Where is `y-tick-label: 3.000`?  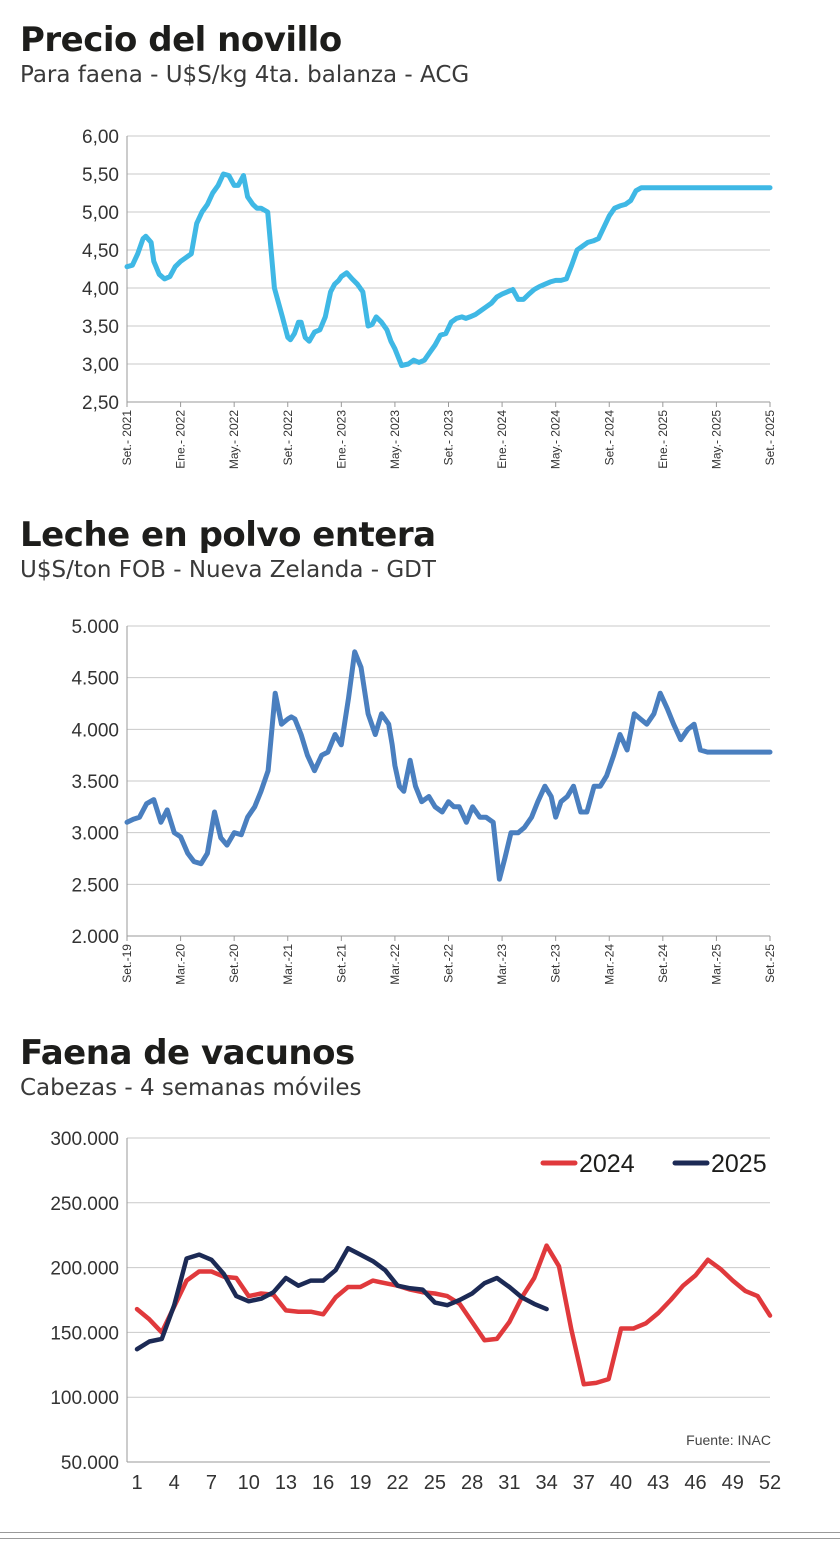 y-tick-label: 3.000 is located at coordinates (95, 834).